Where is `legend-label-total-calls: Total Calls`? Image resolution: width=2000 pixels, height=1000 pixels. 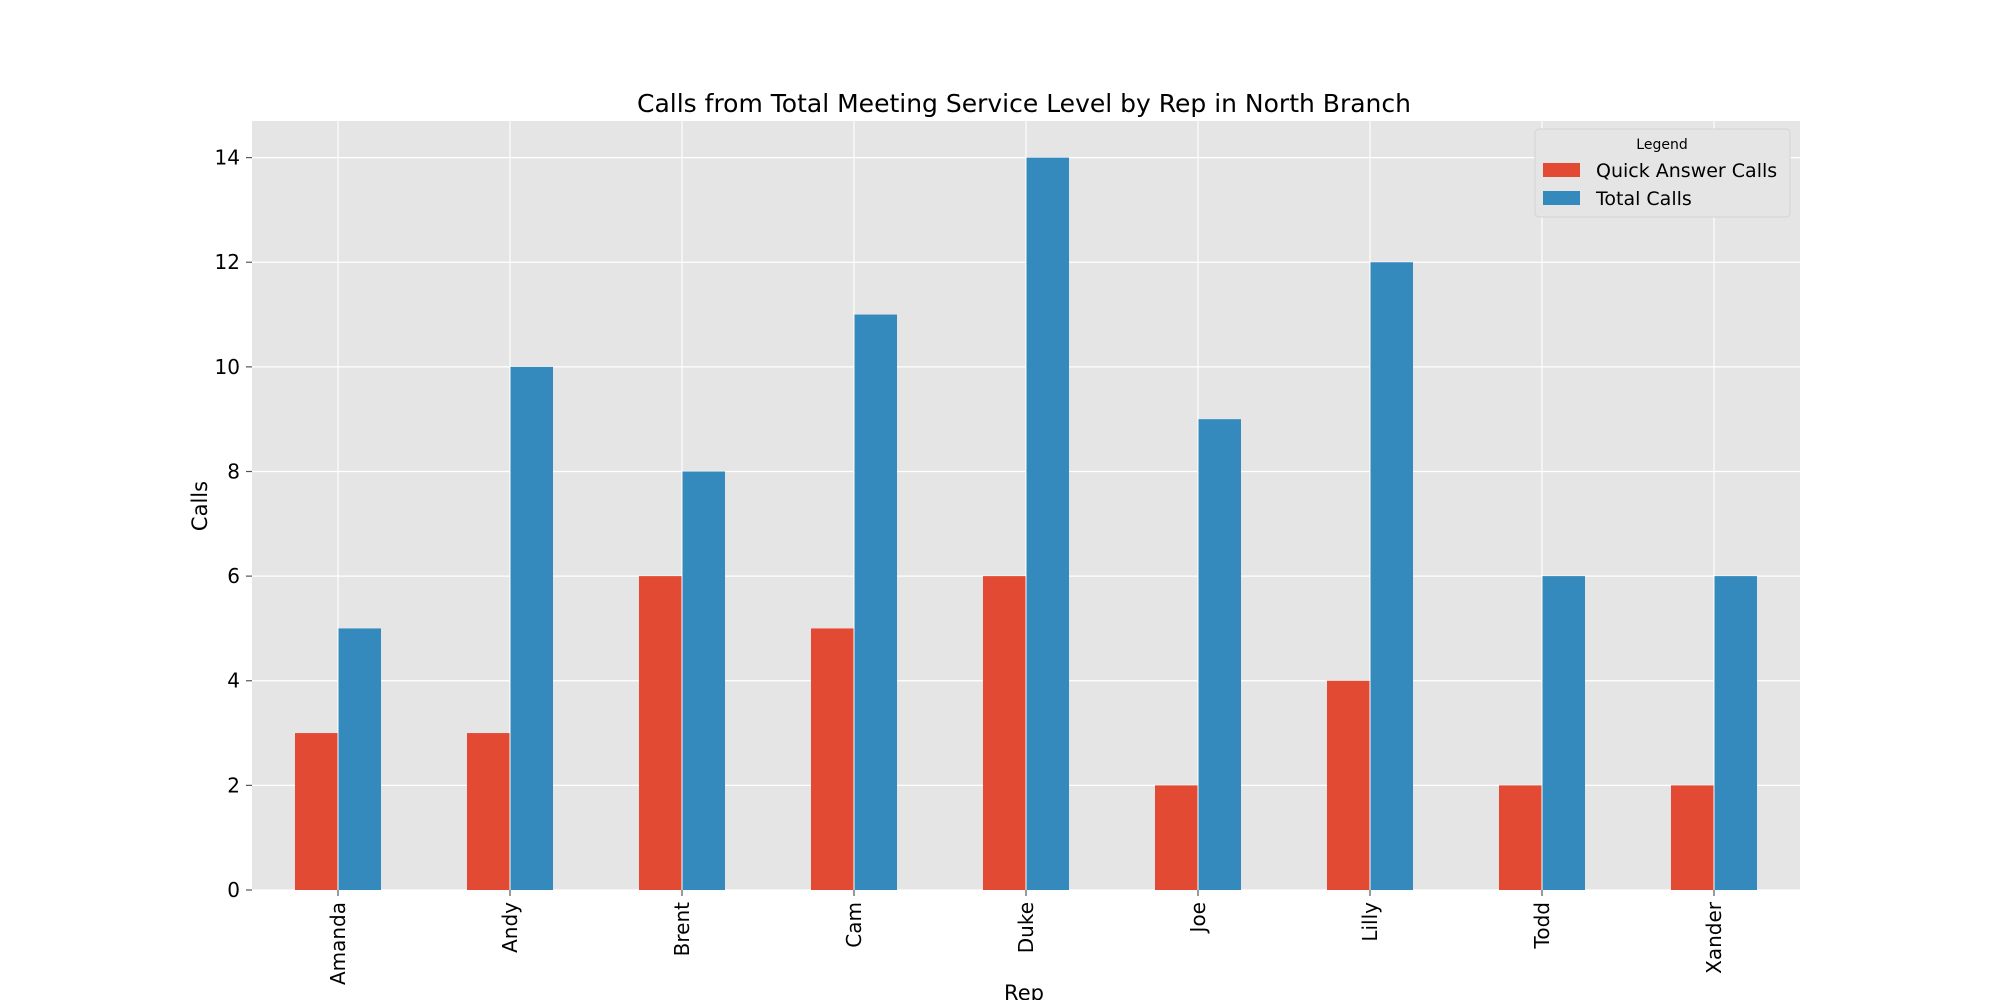
legend-label-total-calls: Total Calls is located at coordinates (1643, 199).